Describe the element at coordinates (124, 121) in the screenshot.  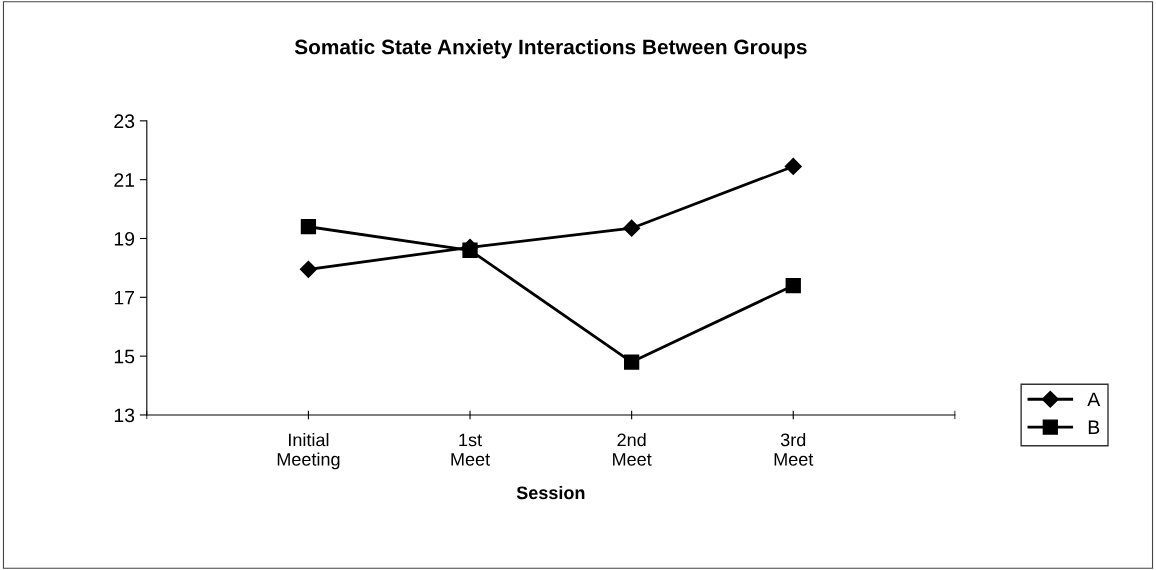
I see `y-tick-label: 23` at that location.